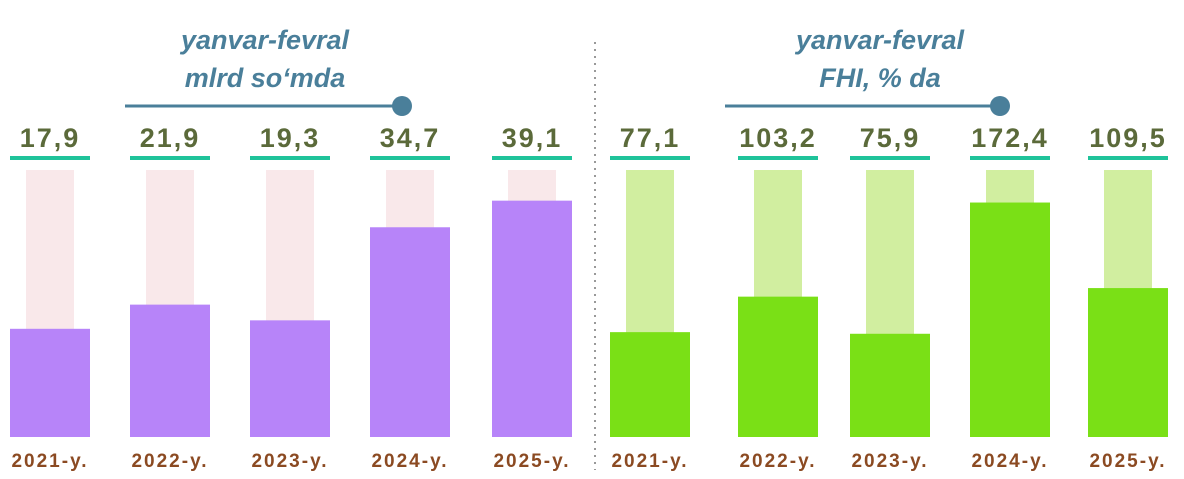 This screenshot has height=479, width=1184. What do you see at coordinates (50, 138) in the screenshot?
I see `value-label: 17,9` at bounding box center [50, 138].